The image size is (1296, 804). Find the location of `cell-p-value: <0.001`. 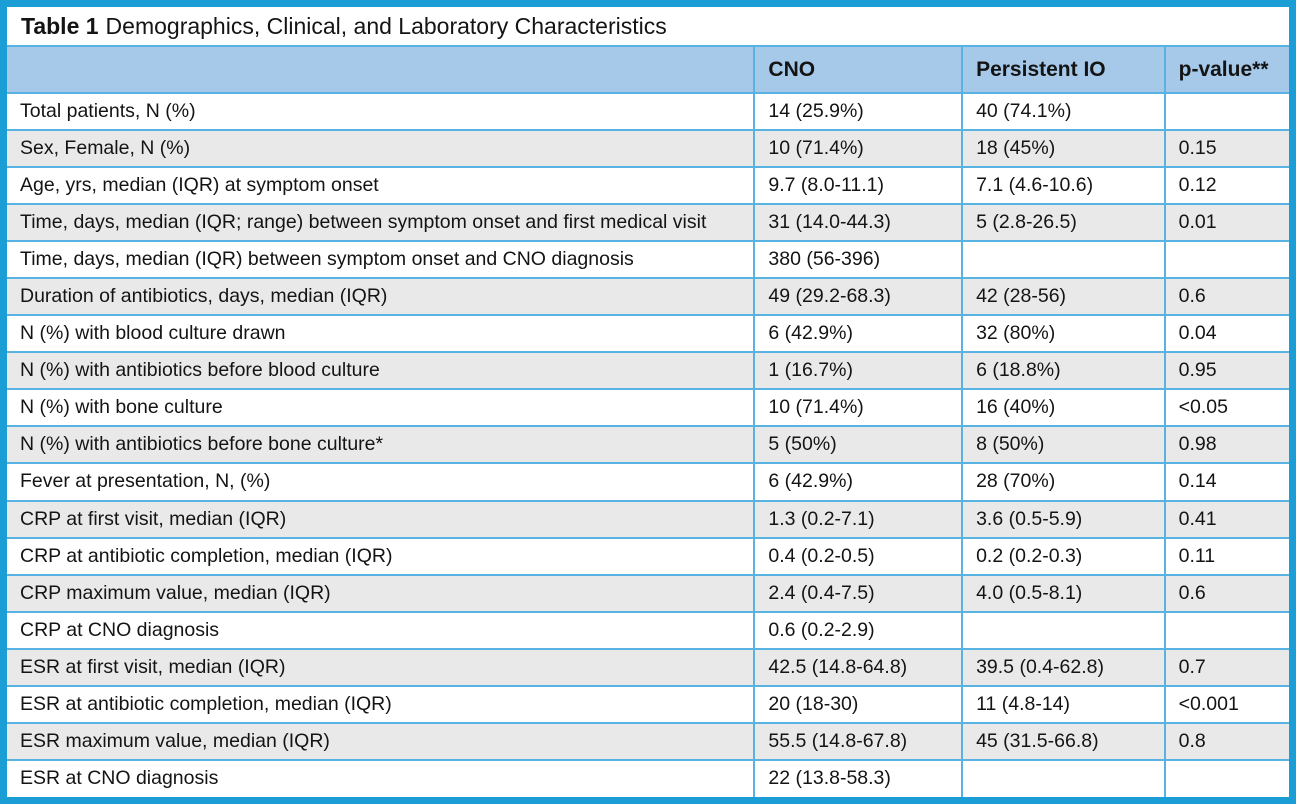

cell-p-value: <0.001 is located at coordinates (1226, 703).